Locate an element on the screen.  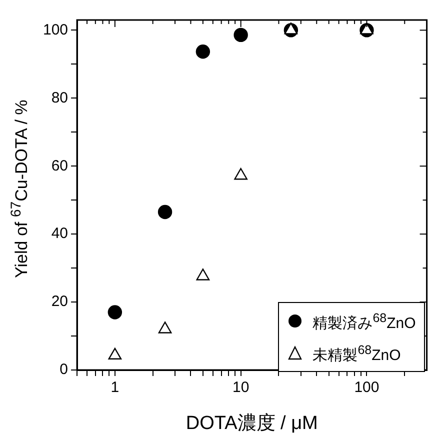
x-tick-label: 10 is located at coordinates (241, 387).